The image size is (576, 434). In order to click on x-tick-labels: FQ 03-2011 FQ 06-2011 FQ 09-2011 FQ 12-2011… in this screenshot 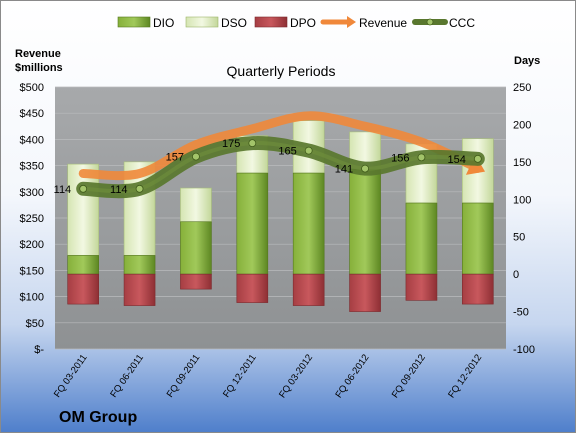, I will do `click(268, 376)`.